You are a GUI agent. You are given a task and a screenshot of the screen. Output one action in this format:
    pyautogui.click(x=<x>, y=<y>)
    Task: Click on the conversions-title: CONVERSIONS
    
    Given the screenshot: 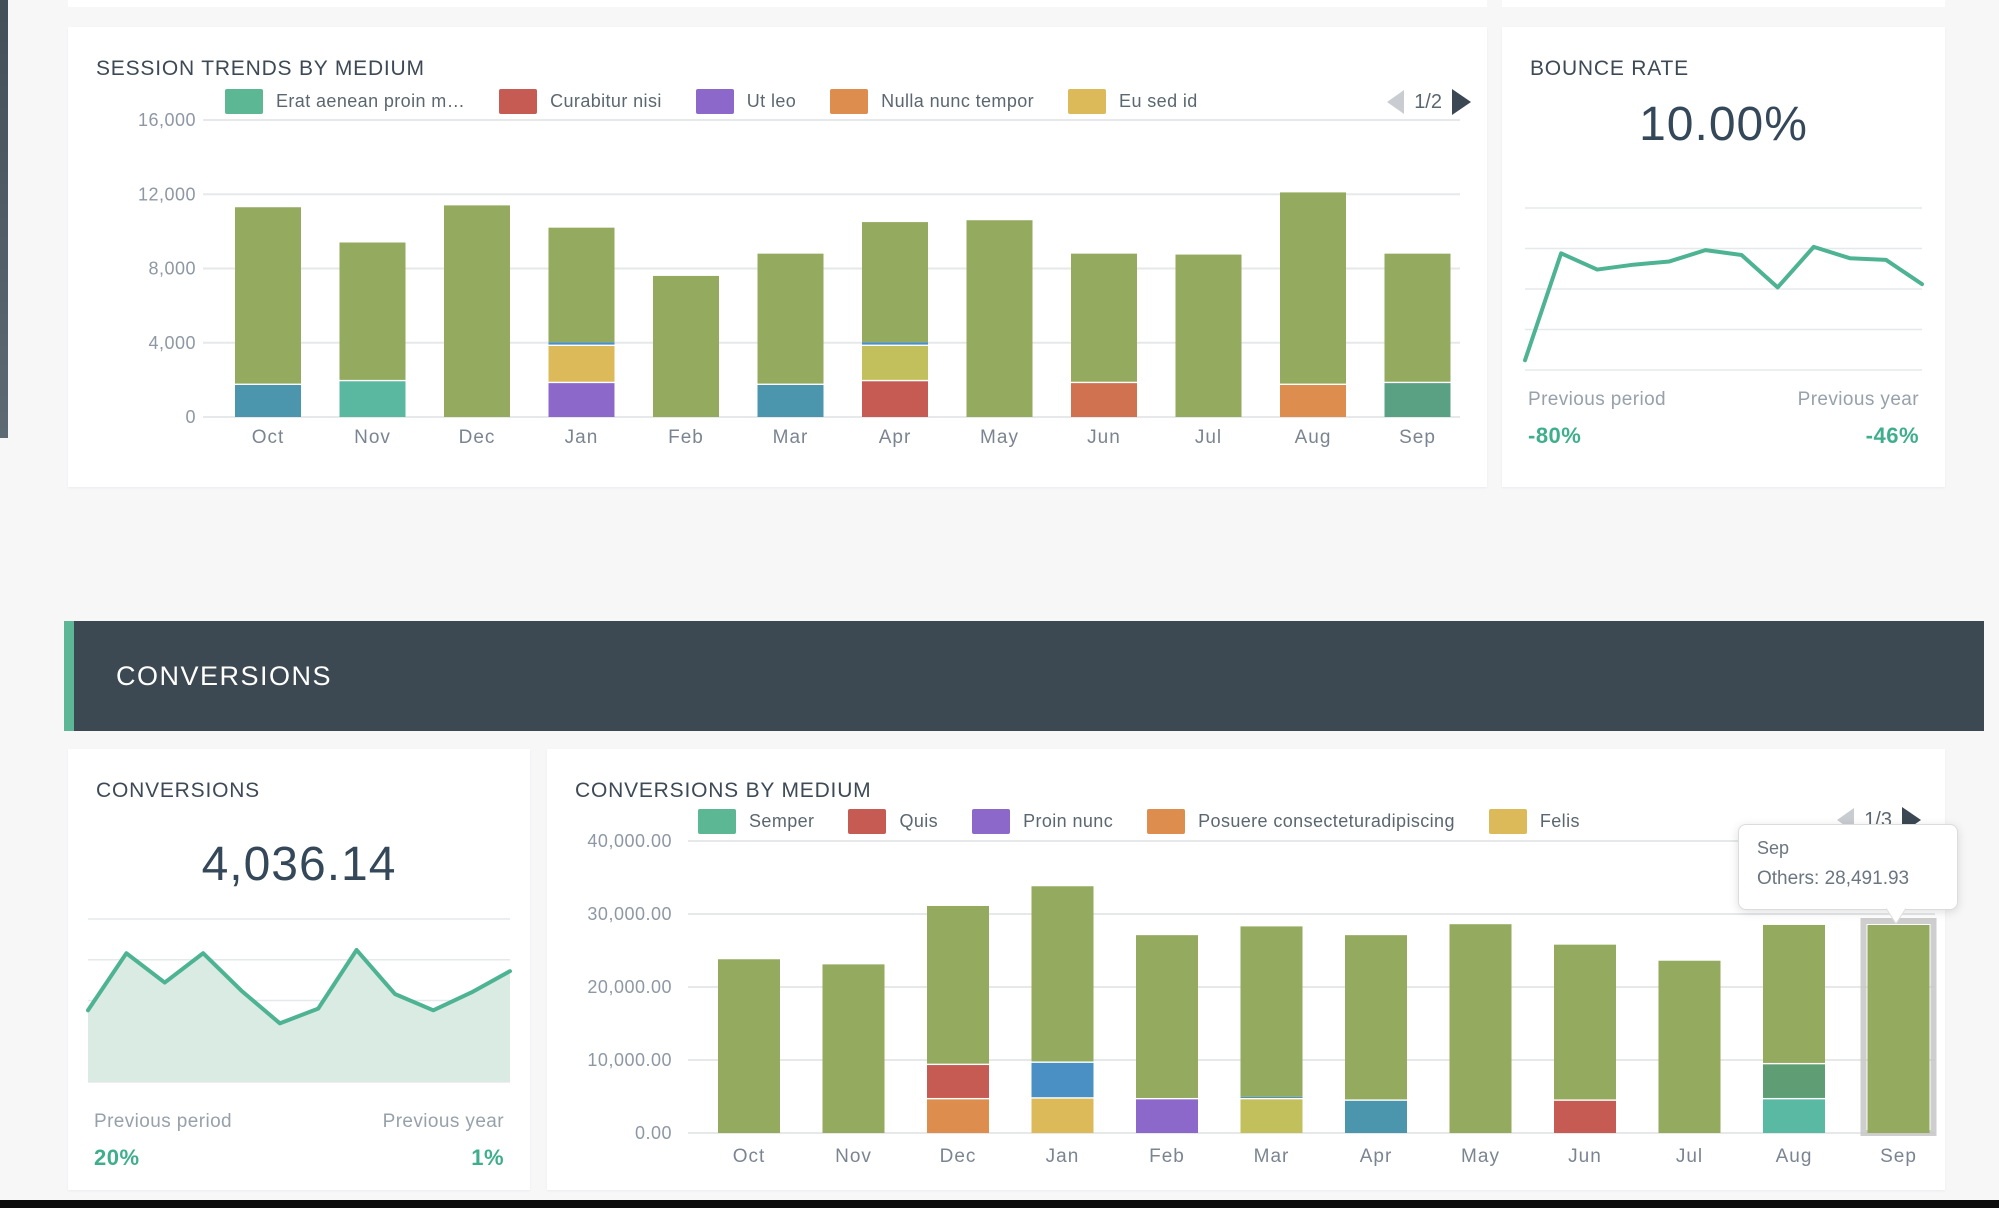 What is the action you would take?
    pyautogui.click(x=178, y=790)
    